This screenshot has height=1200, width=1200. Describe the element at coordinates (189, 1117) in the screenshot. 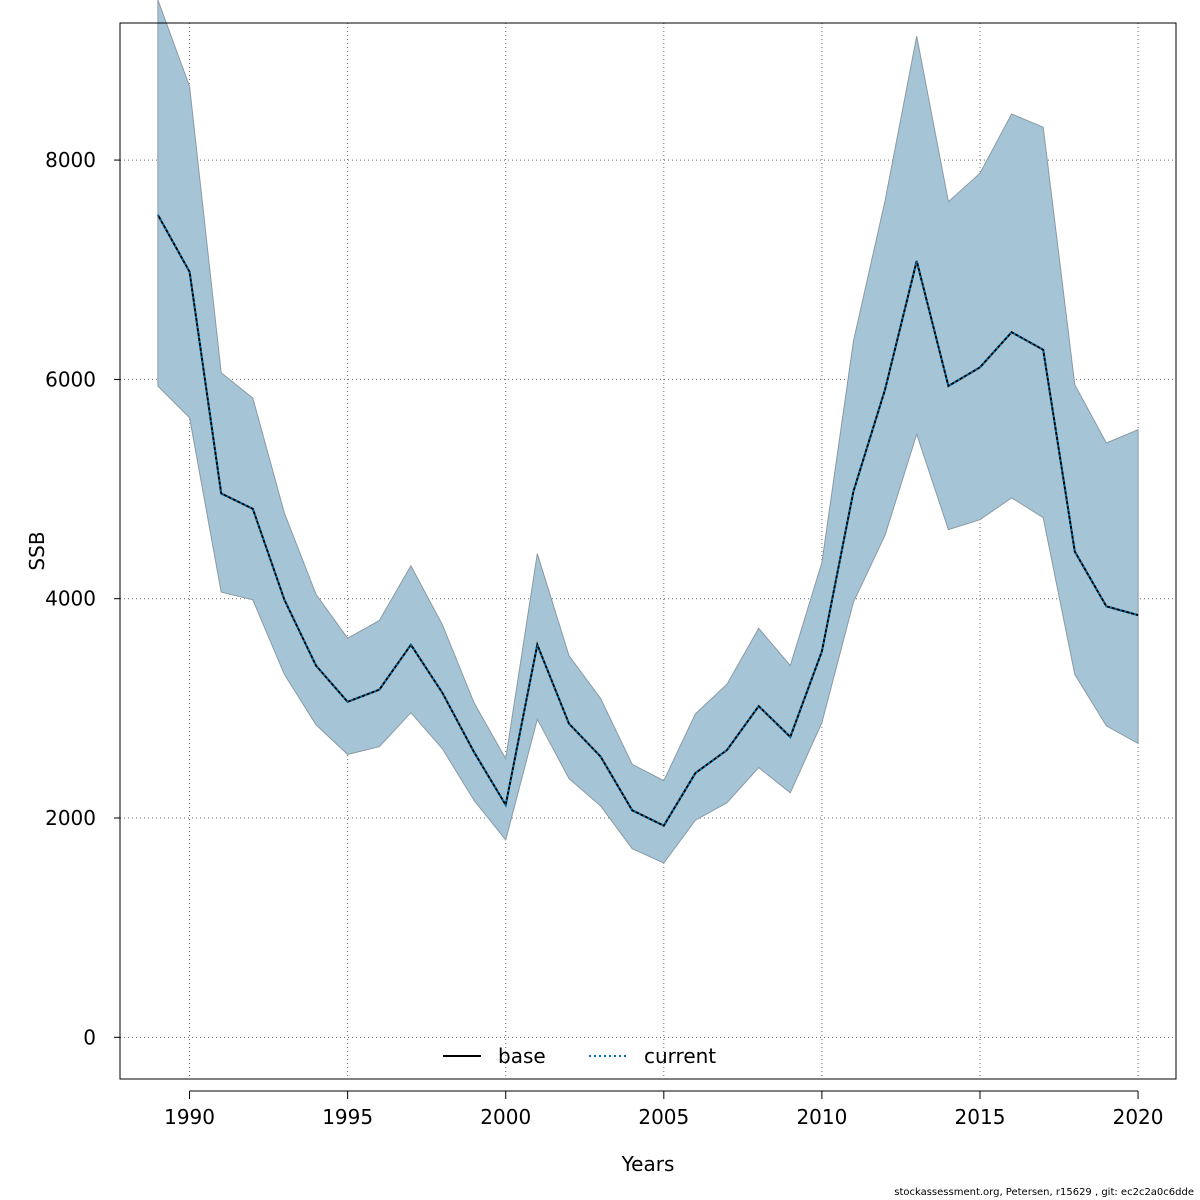

I see `x-tick-label: 1990` at that location.